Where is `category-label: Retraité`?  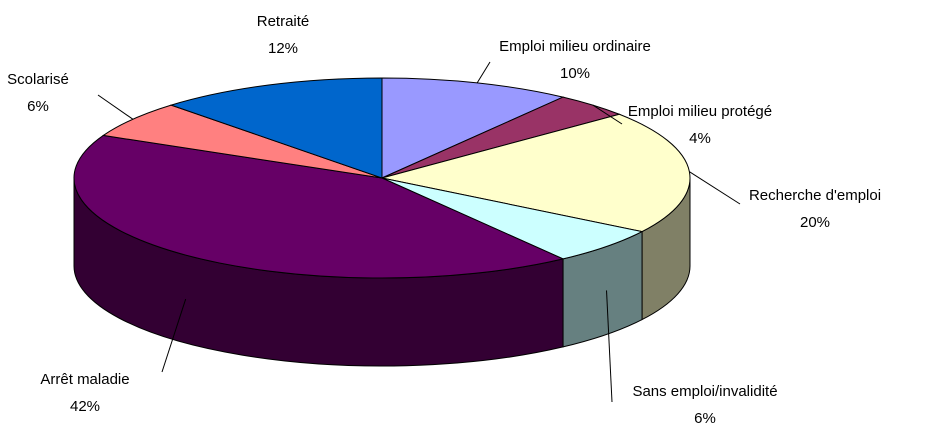 category-label: Retraité is located at coordinates (283, 21).